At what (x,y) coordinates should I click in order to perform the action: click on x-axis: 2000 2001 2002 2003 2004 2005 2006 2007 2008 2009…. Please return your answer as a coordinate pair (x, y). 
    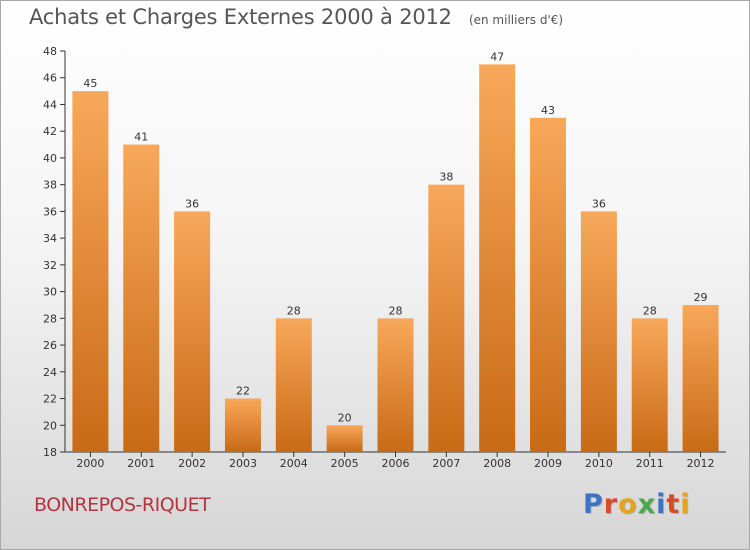
    Looking at the image, I should click on (395, 460).